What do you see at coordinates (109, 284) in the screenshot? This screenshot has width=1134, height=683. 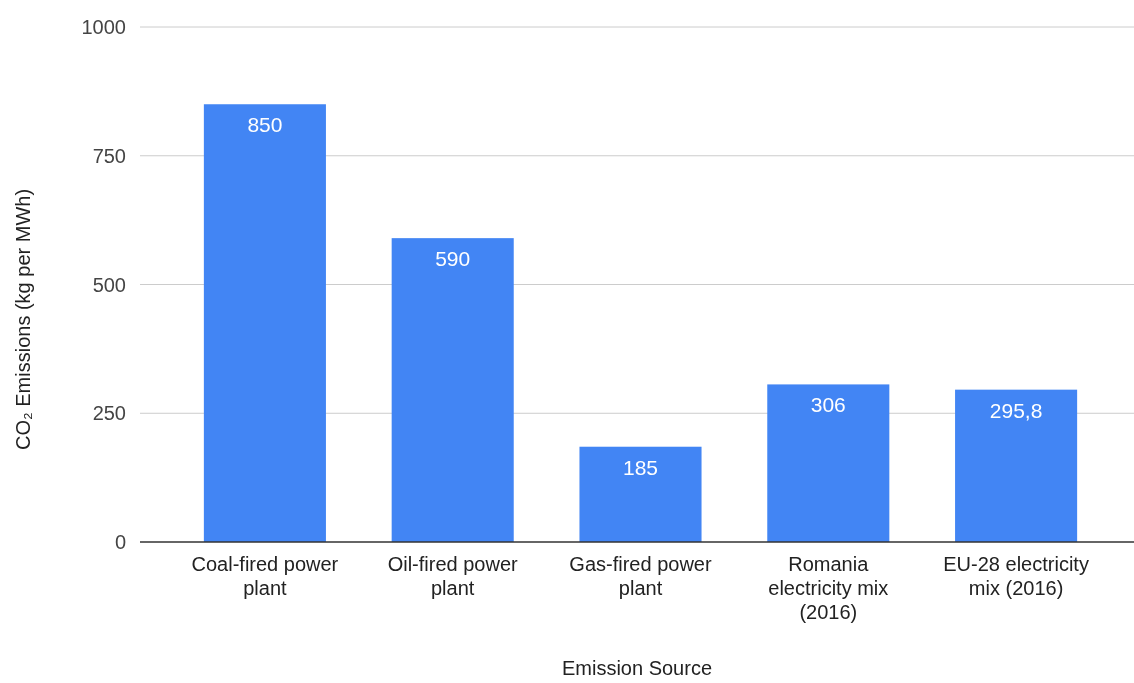 I see `y-tick-label: 500` at bounding box center [109, 284].